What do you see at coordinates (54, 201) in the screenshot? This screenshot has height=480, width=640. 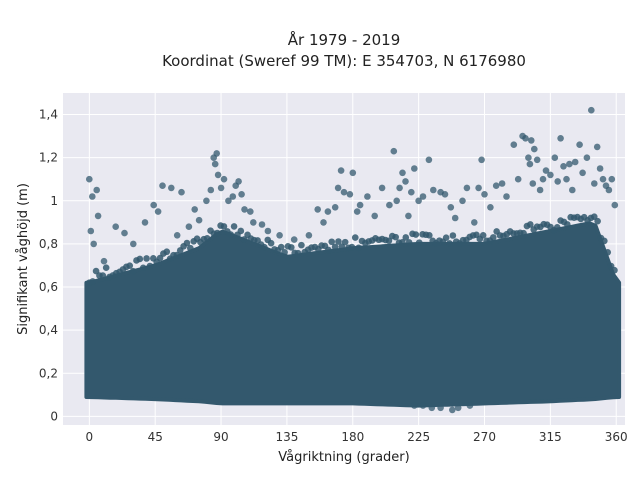 I see `y-tick-label: 1` at bounding box center [54, 201].